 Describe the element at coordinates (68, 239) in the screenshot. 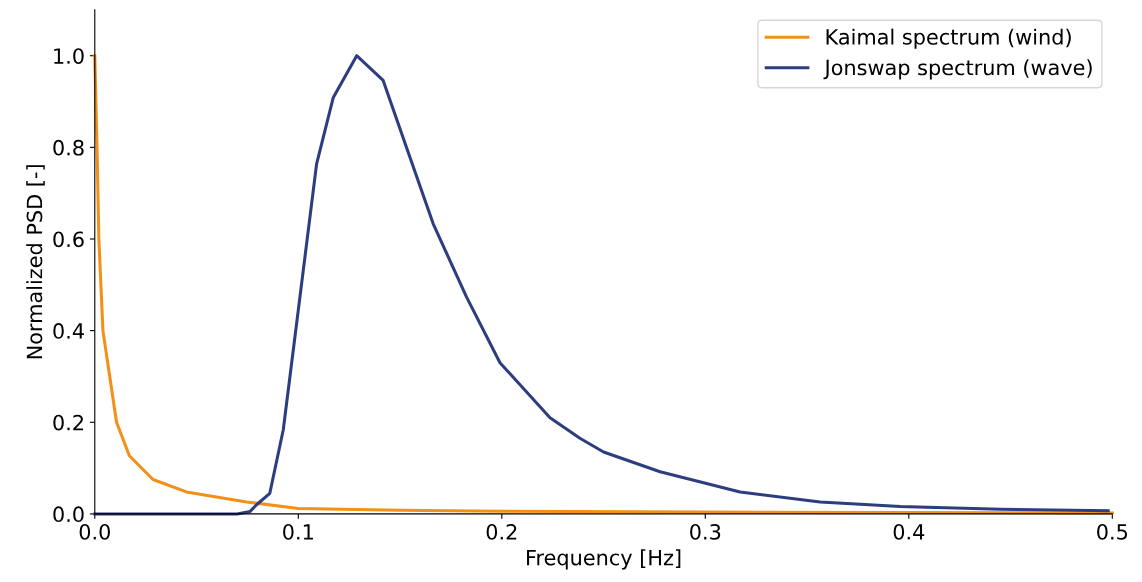

I see `y-tick-label: 0.6` at that location.